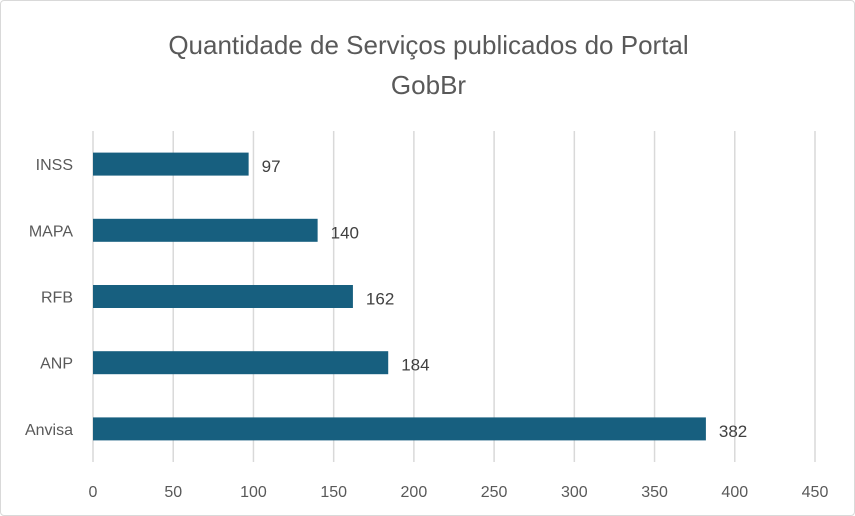  I want to click on category-label: RFB, so click(57, 298).